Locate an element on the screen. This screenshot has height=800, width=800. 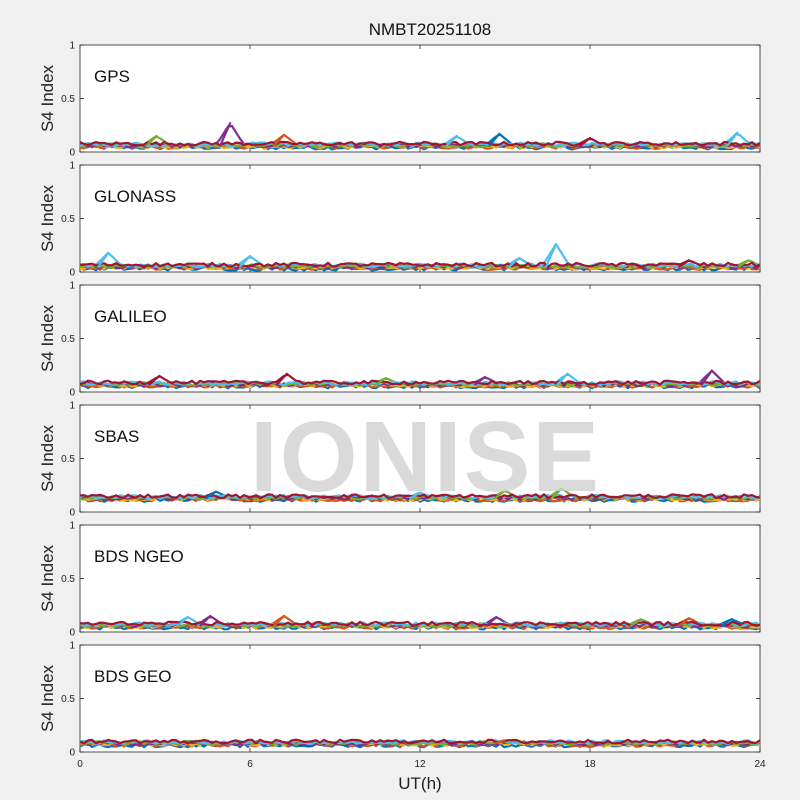
x-tick-label: 12 is located at coordinates (420, 764).